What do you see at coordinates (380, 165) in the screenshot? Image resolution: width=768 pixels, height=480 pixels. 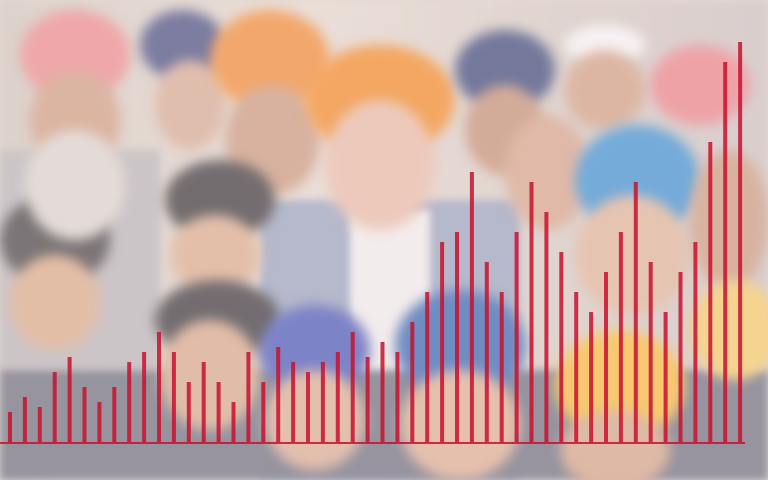 I see `face-center` at bounding box center [380, 165].